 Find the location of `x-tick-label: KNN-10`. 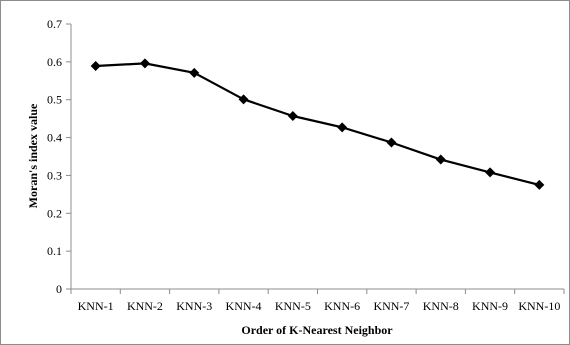

x-tick-label: KNN-10 is located at coordinates (539, 306).